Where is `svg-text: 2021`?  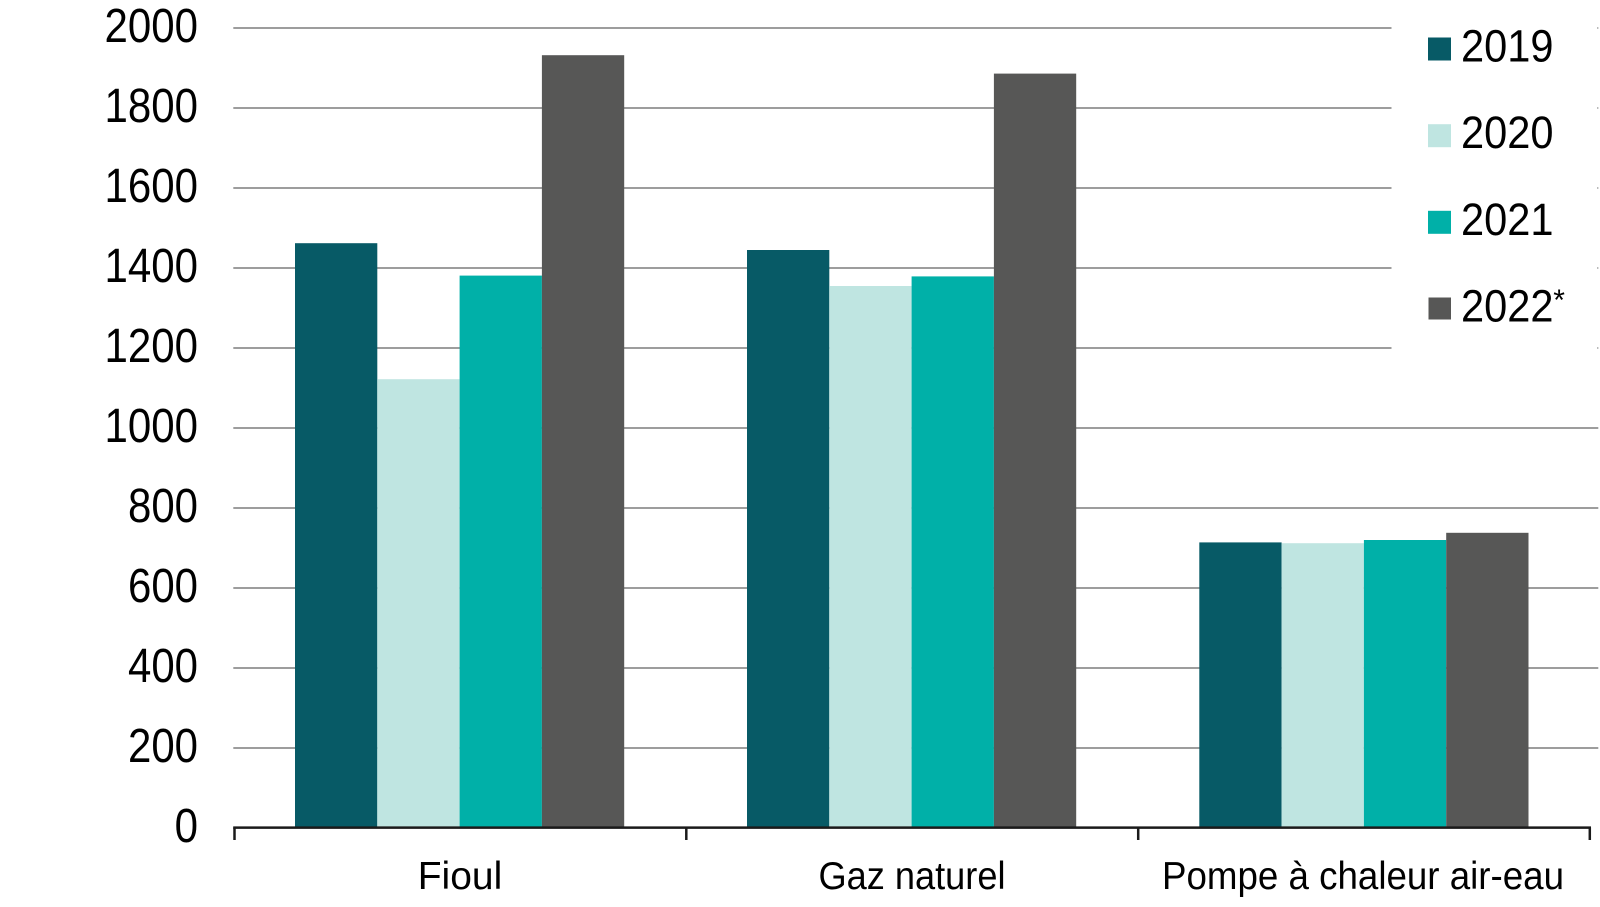 svg-text: 2021 is located at coordinates (1507, 219).